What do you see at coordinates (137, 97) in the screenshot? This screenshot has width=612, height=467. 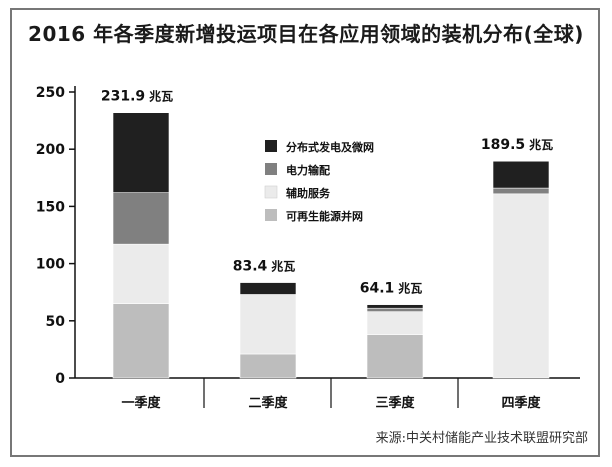 I see `bar-total-label: 231.9 兆瓦` at bounding box center [137, 97].